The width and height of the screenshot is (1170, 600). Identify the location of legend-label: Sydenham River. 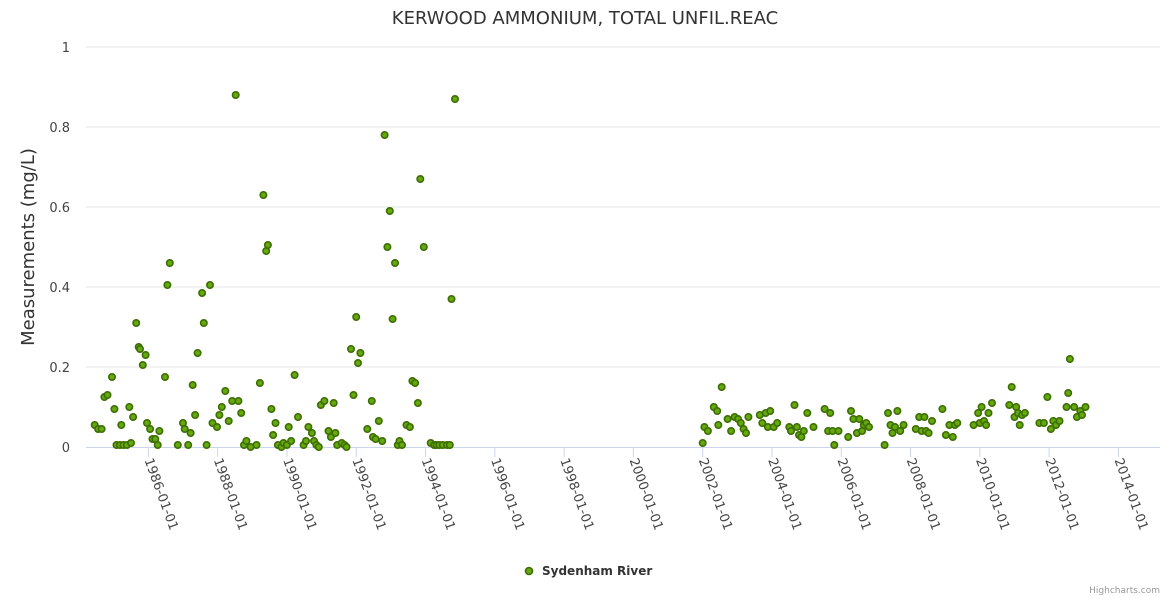
(597, 571).